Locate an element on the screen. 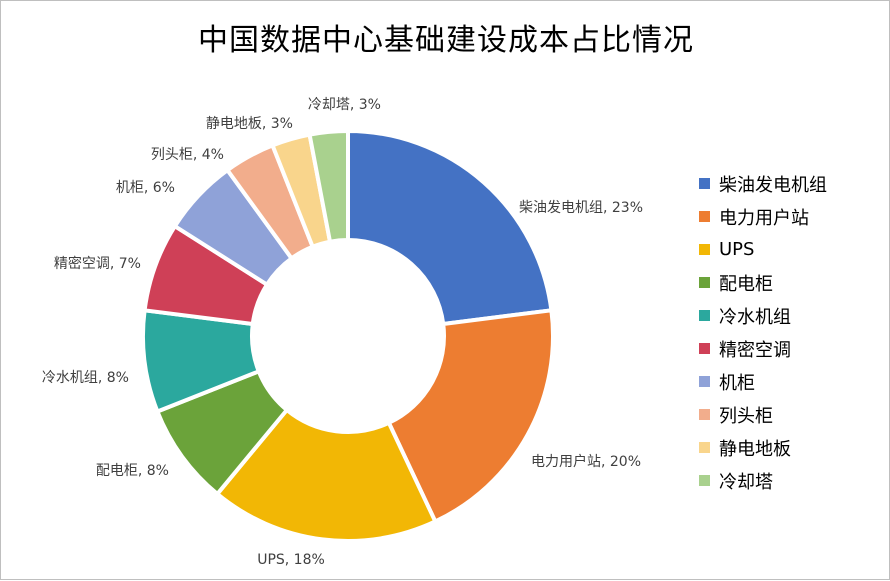 The width and height of the screenshot is (890, 581). legend-item-9: 静电地板 is located at coordinates (763, 447).